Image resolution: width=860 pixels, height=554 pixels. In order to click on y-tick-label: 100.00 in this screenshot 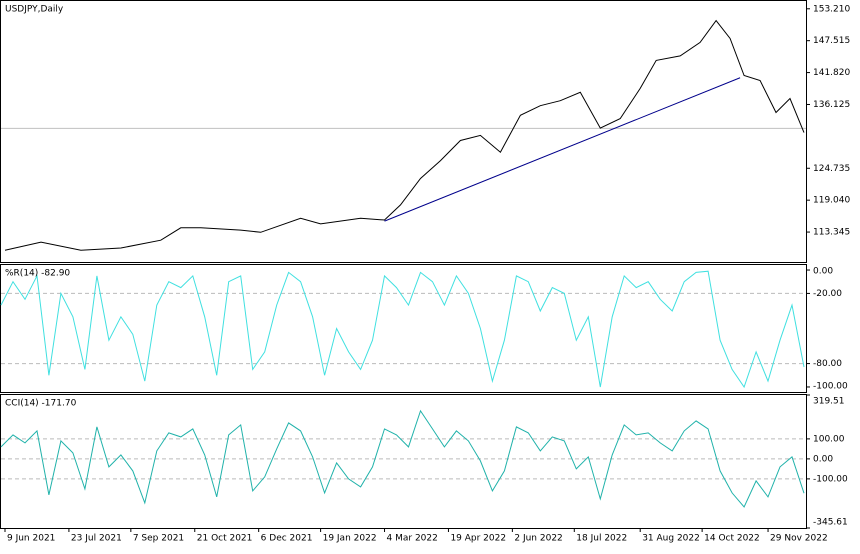, I will do `click(829, 439)`.